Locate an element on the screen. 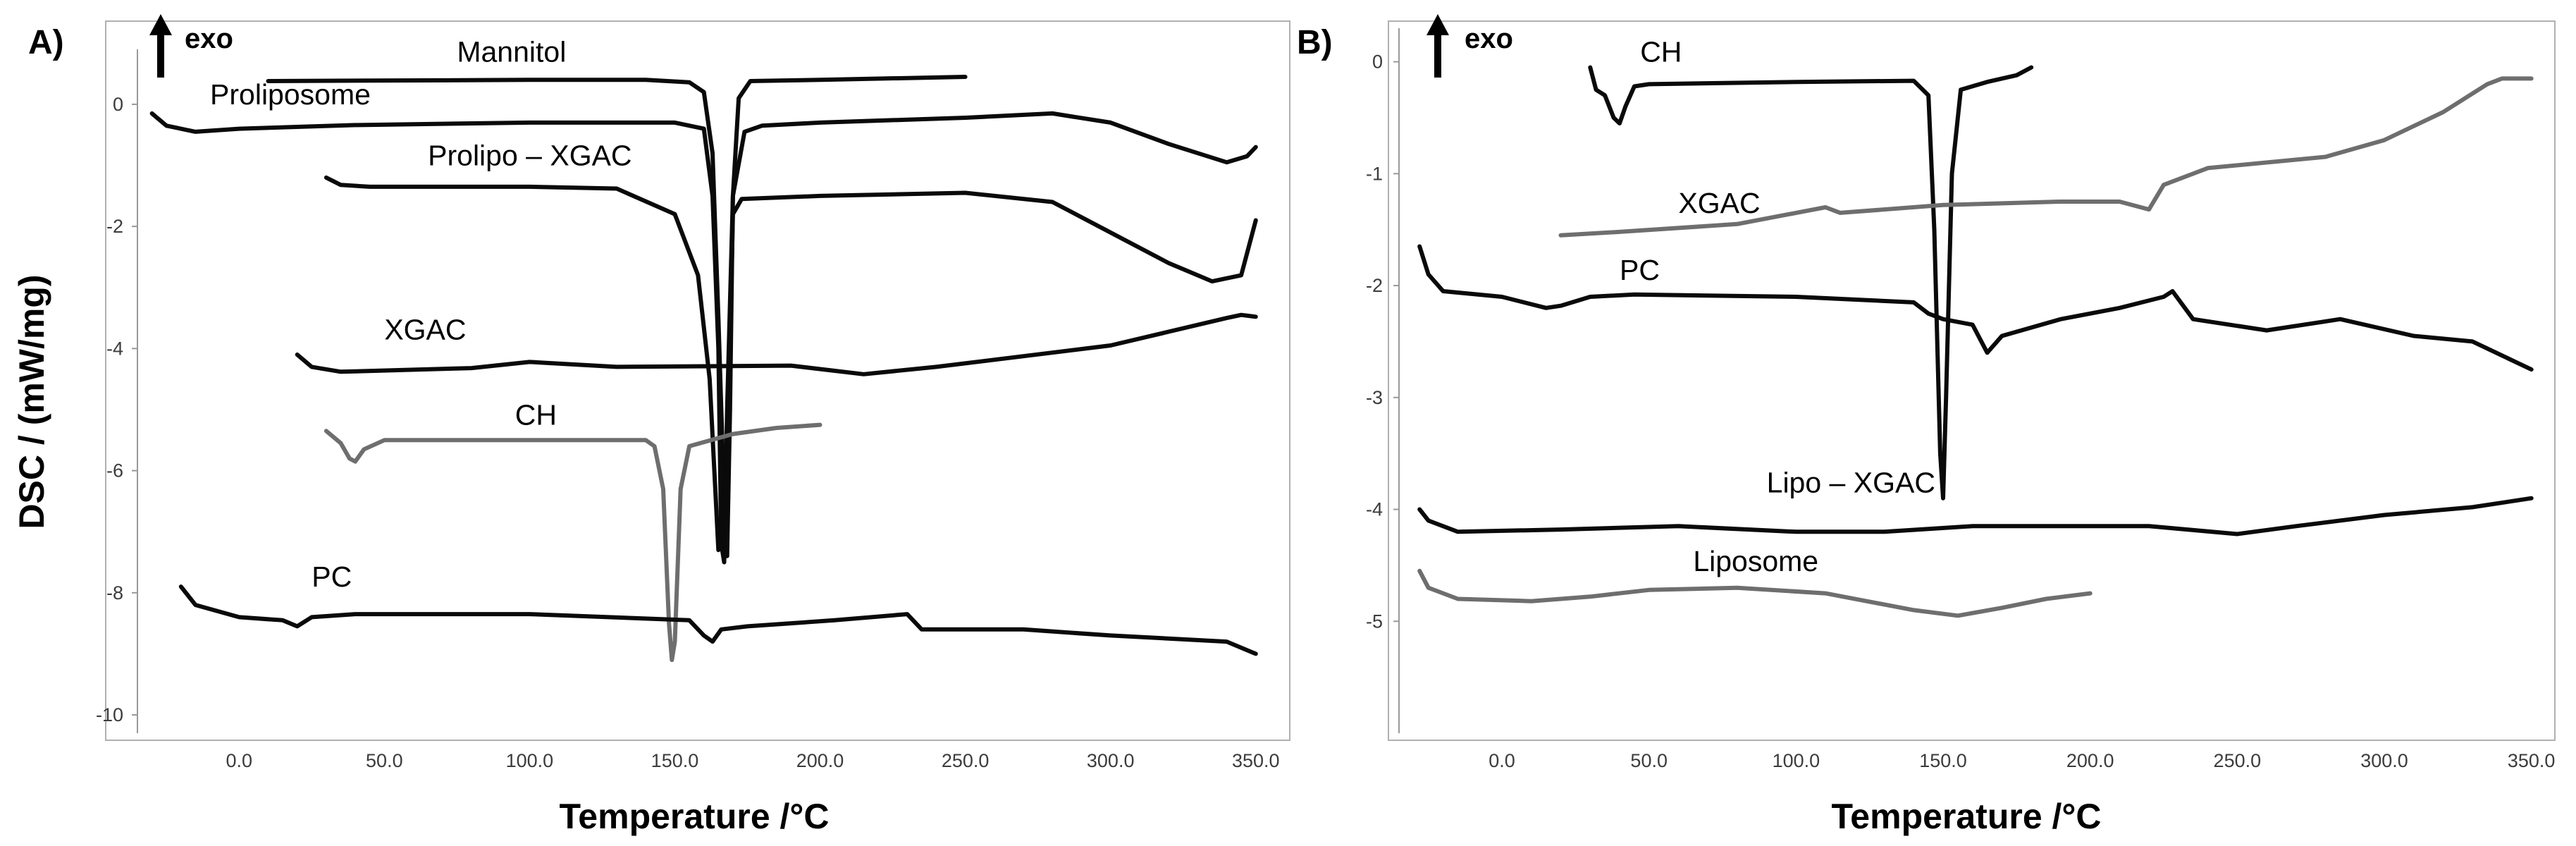 Image resolution: width=2576 pixels, height=846 pixels. series-label-prolipo-xgac: Prolipo – XGAC is located at coordinates (529, 156).